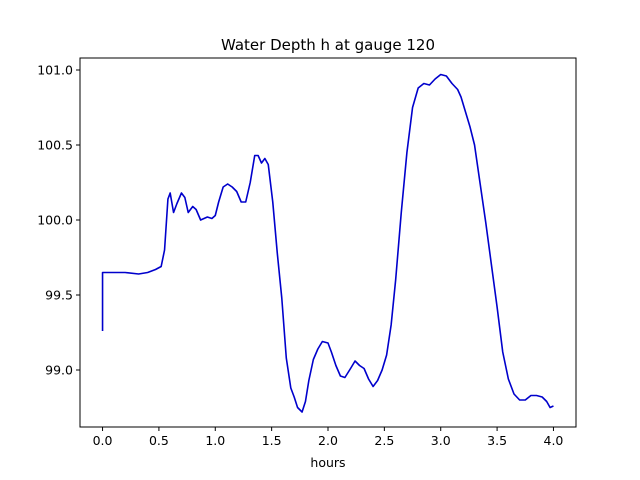 This screenshot has width=640, height=480. What do you see at coordinates (328, 45) in the screenshot?
I see `chart-title: Water Depth h at gauge 120` at bounding box center [328, 45].